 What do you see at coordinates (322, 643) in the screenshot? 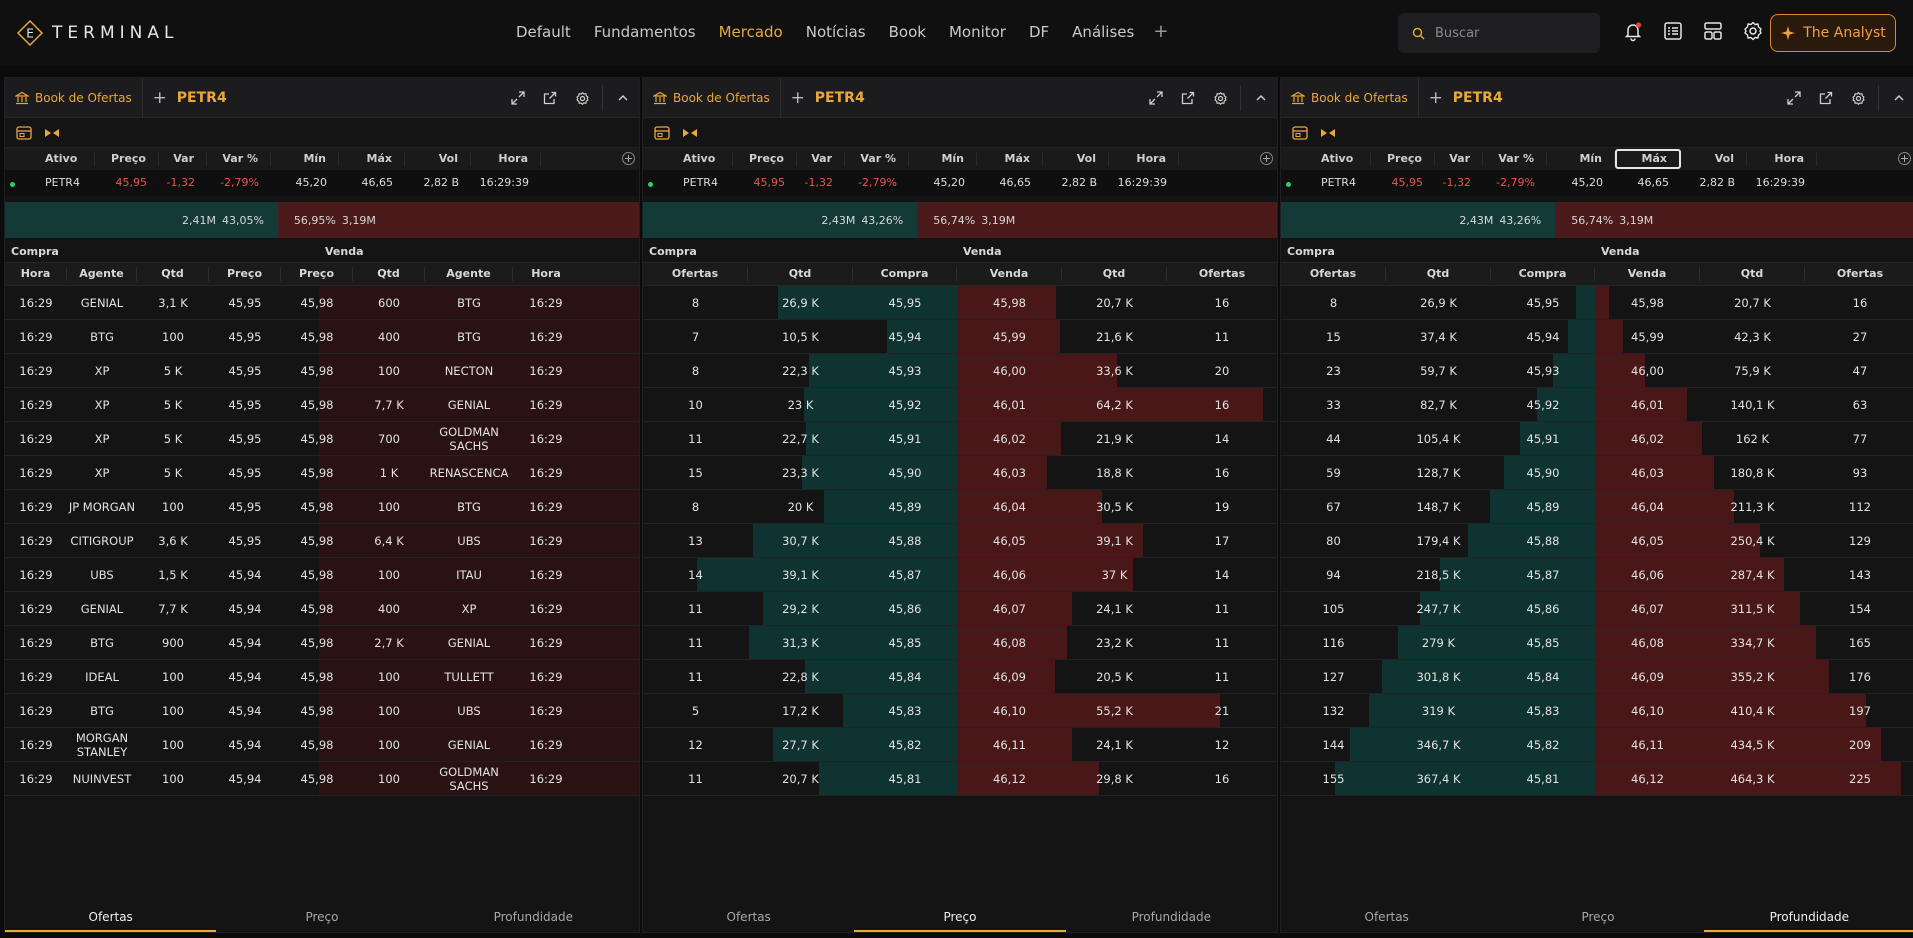
I see `book-row: 16:29 BTG 900 45,94 45,98 2,7 K GENIAL 16:29` at bounding box center [322, 643].